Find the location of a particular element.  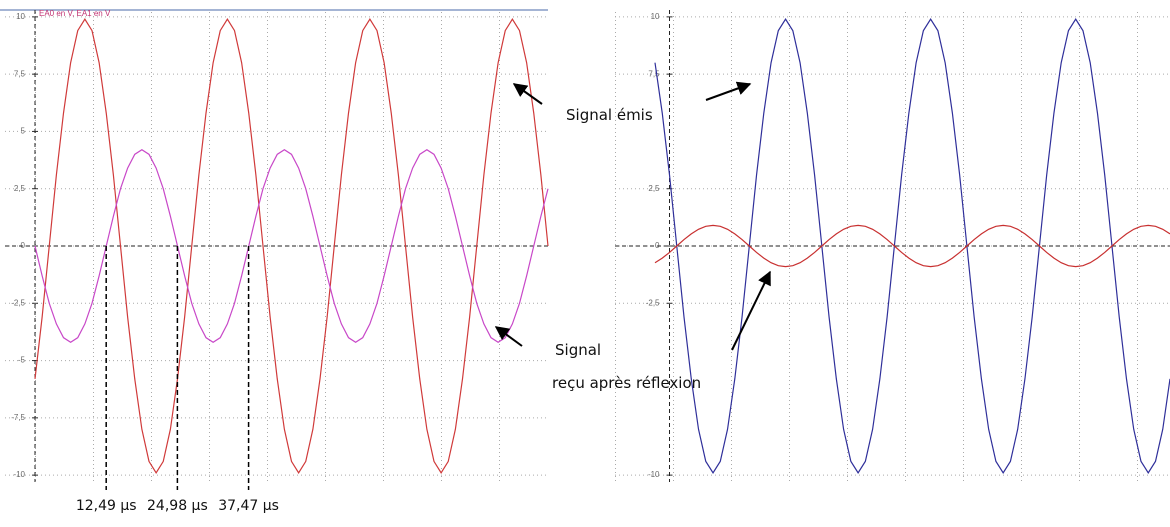

y-tick-label: -7,5 is located at coordinates (18, 417).